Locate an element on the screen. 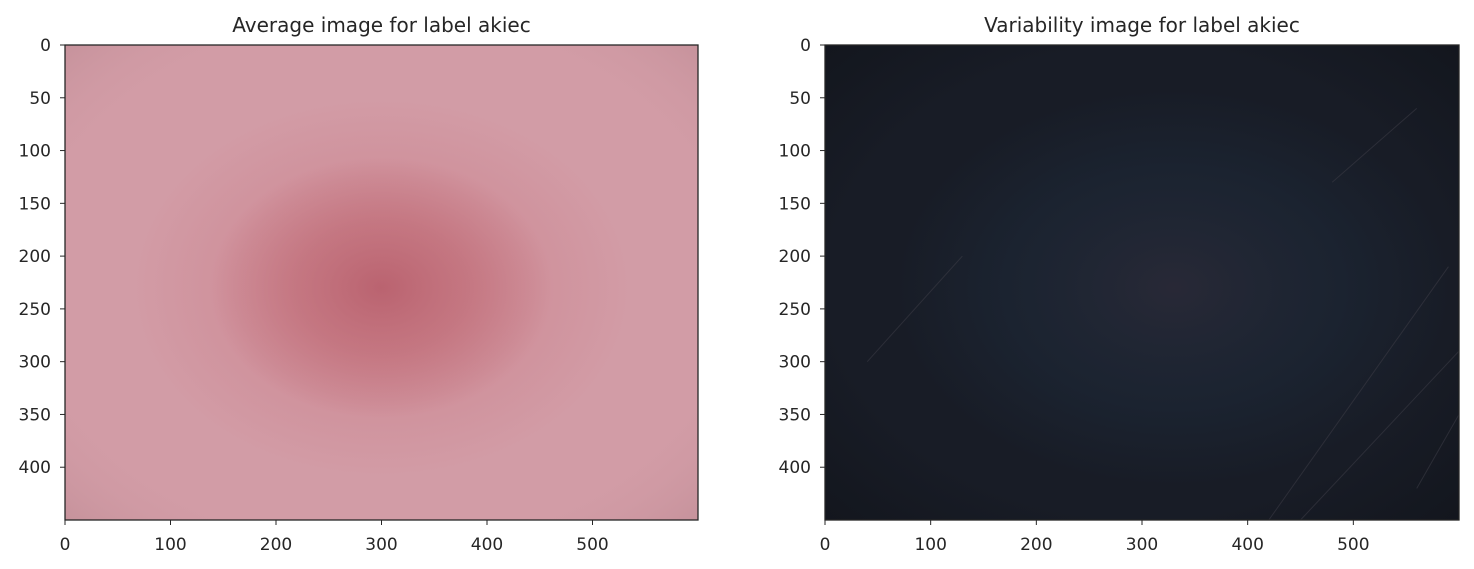 The width and height of the screenshot is (1474, 569). variability-image-y-tick-label: 400 is located at coordinates (795, 468).